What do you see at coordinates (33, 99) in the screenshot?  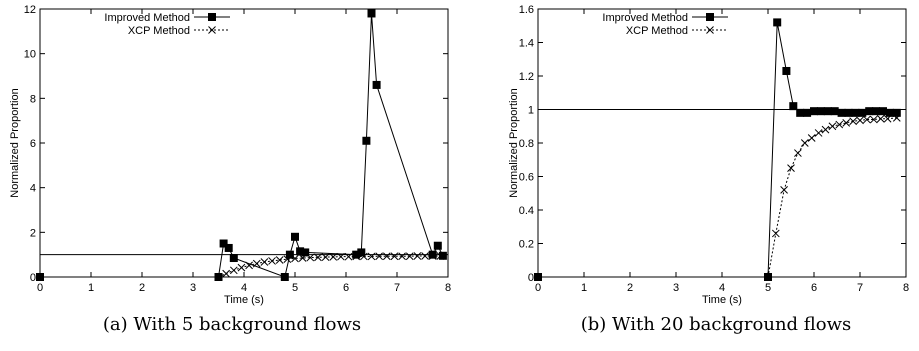 I see `y-tick-label: 8` at bounding box center [33, 99].